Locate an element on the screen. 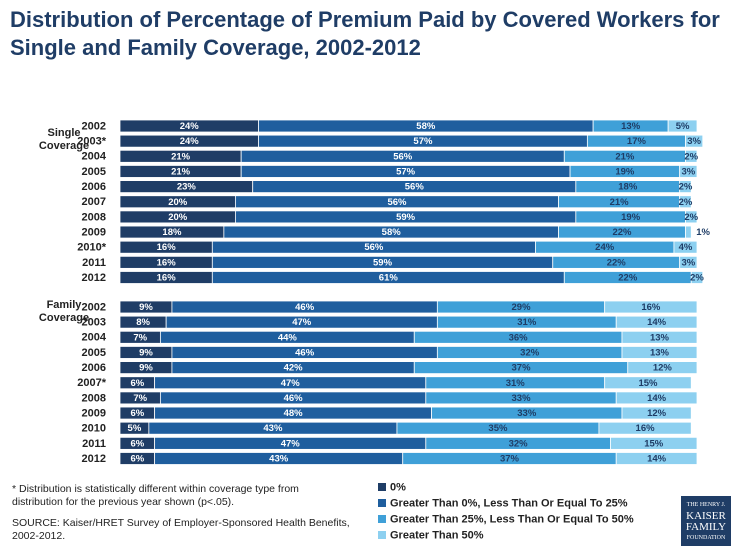 This screenshot has width=735, height=551. value-label: 42% is located at coordinates (294, 368).